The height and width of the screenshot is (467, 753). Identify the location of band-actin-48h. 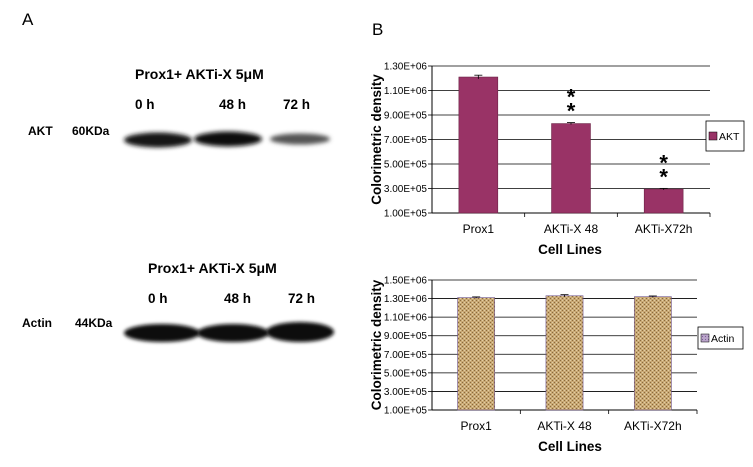
(233, 333).